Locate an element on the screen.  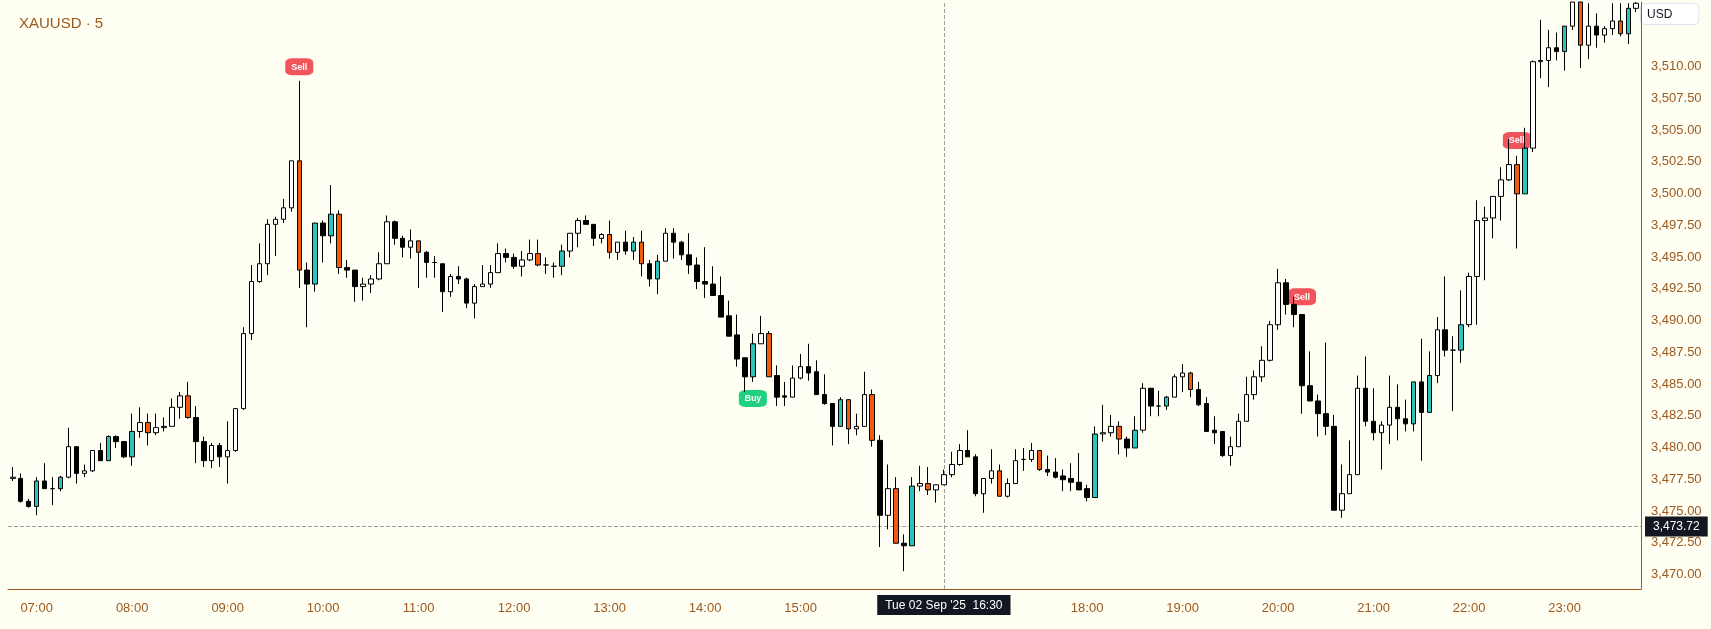
y-tick-label: 3,510.00 is located at coordinates (1676, 66).